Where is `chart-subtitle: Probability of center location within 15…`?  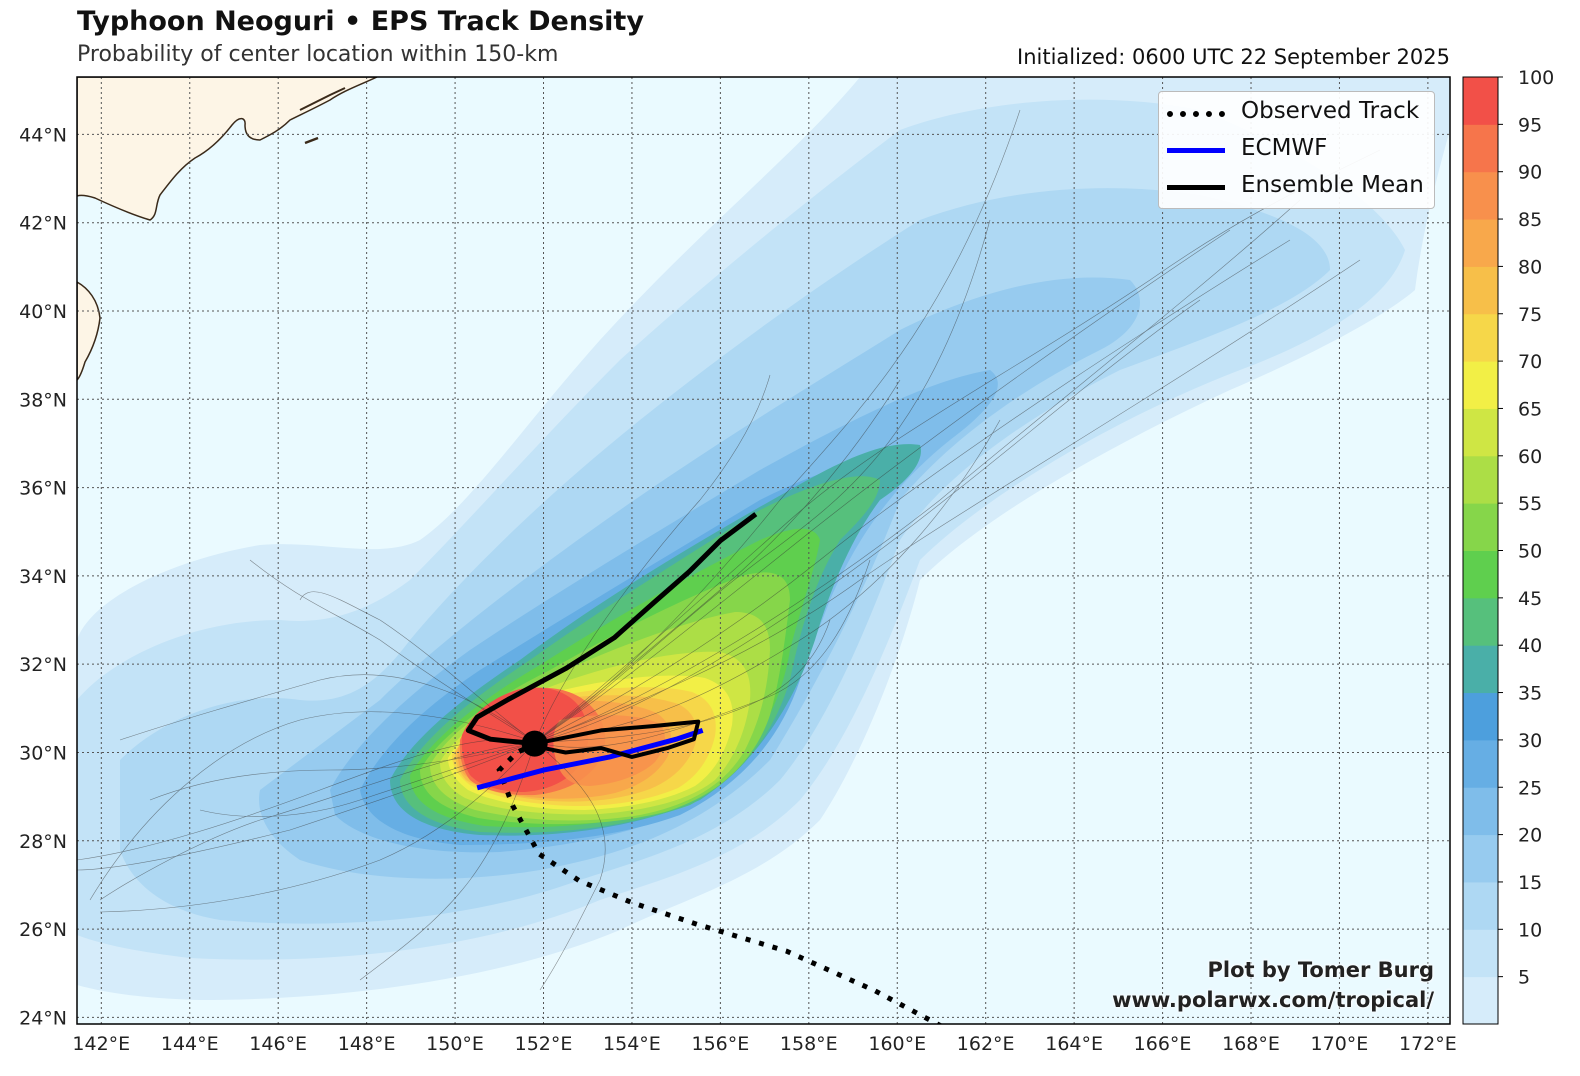 chart-subtitle: Probability of center location within 15… is located at coordinates (318, 54).